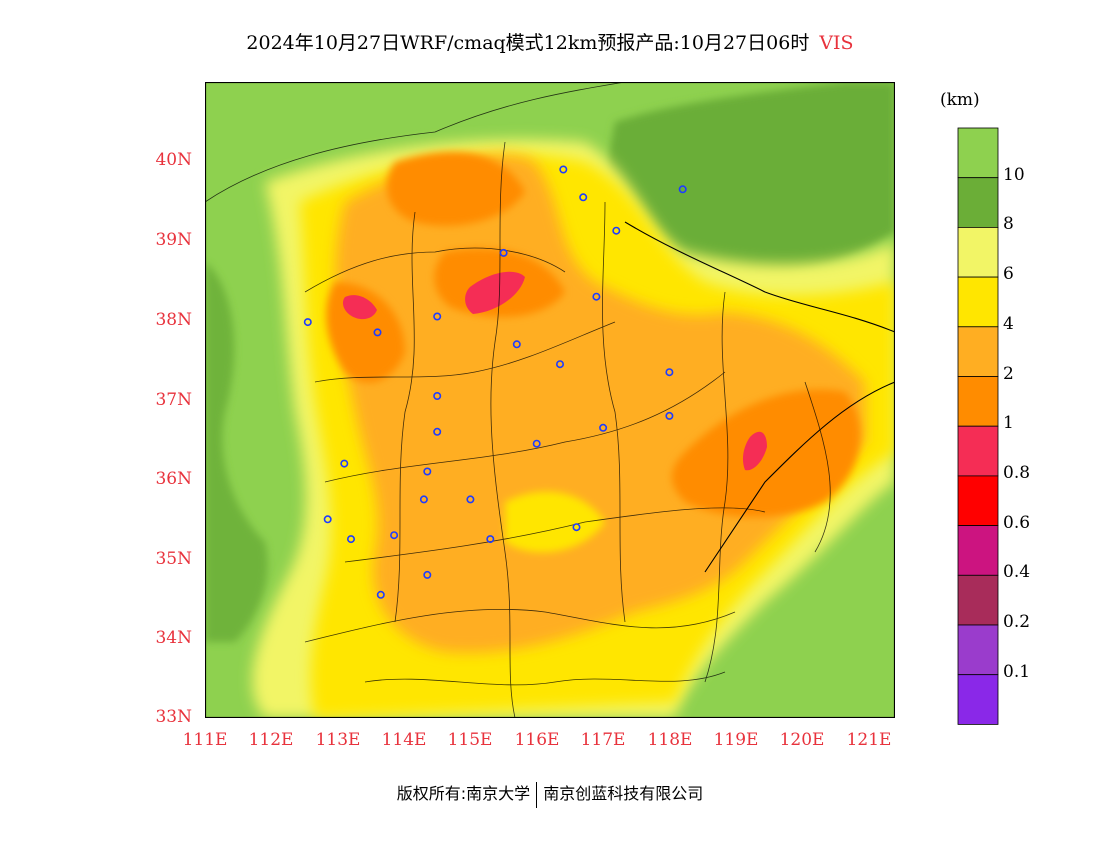  What do you see at coordinates (1008, 274) in the screenshot?
I see `colorbar-label: 6` at bounding box center [1008, 274].